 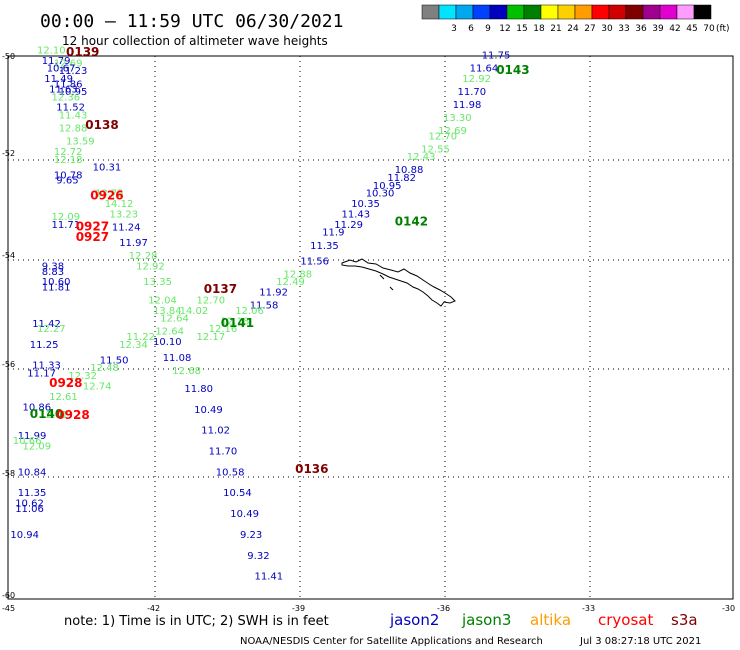 I want to click on pass-id-label: 0143, so click(x=512, y=70).